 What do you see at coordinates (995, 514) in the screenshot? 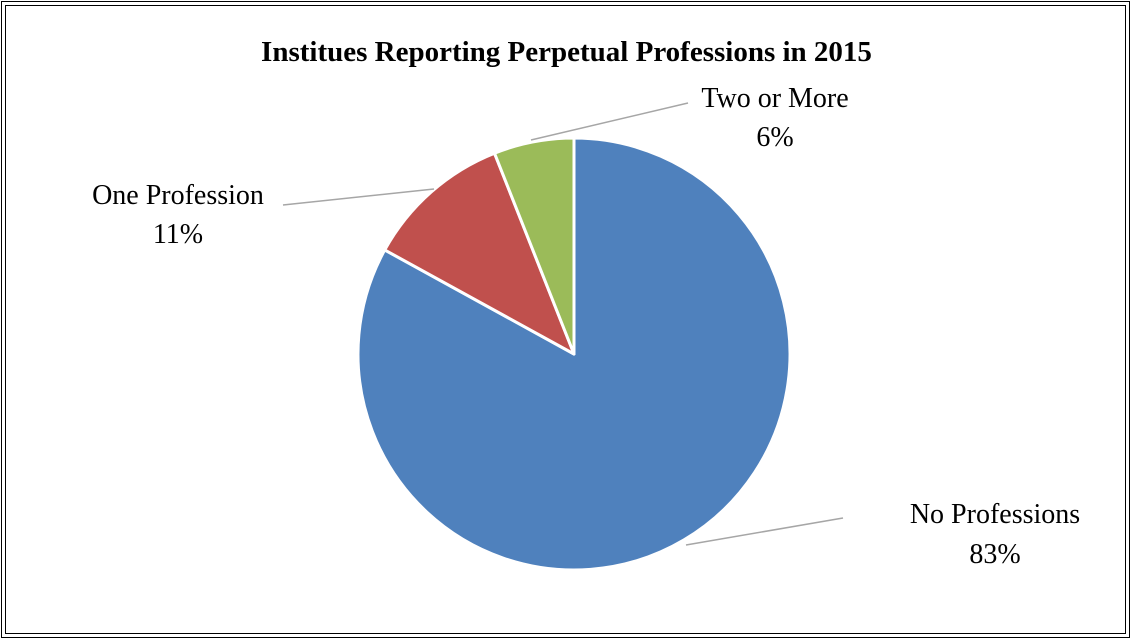
I see `slice-label-no-professions: No Professions` at bounding box center [995, 514].